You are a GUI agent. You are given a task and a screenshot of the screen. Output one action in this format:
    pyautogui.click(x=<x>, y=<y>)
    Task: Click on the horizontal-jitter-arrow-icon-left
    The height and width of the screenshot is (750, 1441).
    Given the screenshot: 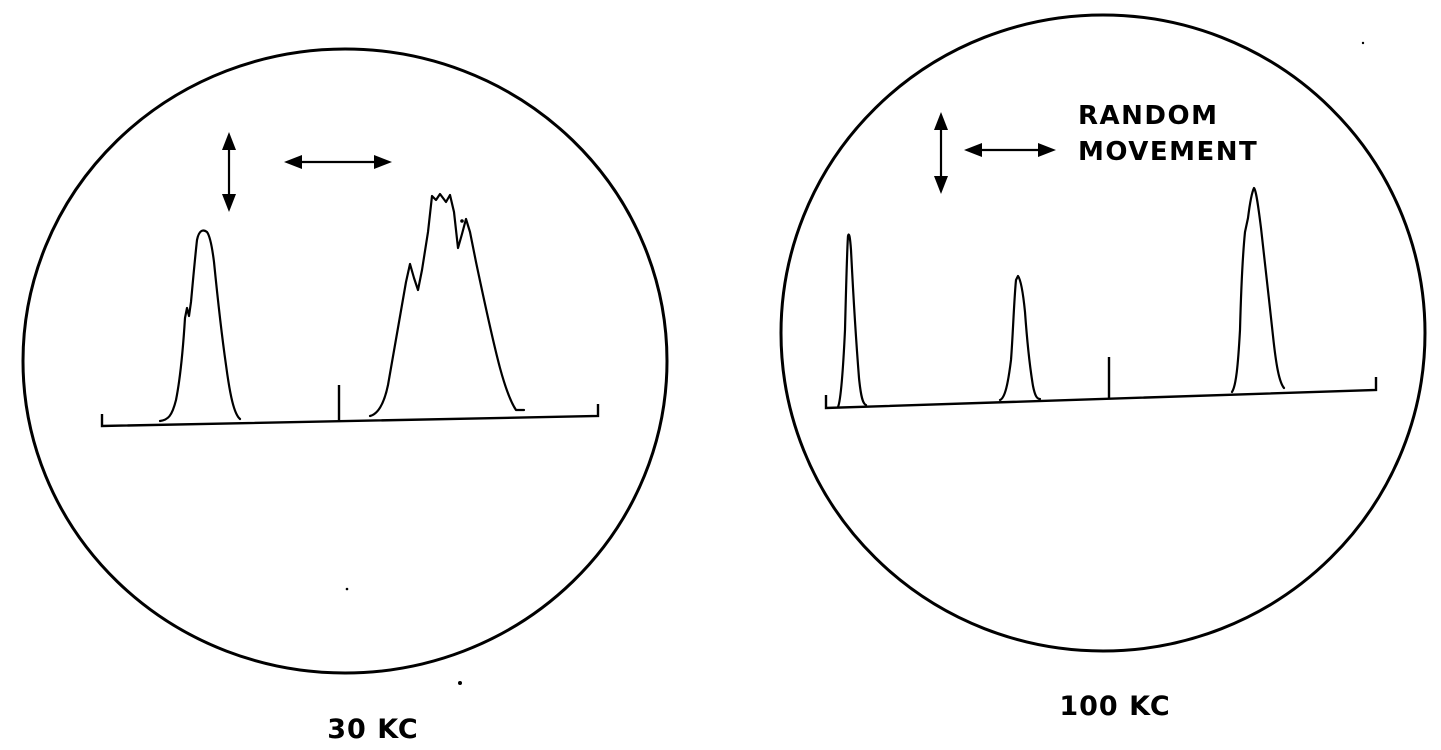 What is the action you would take?
    pyautogui.click(x=338, y=162)
    